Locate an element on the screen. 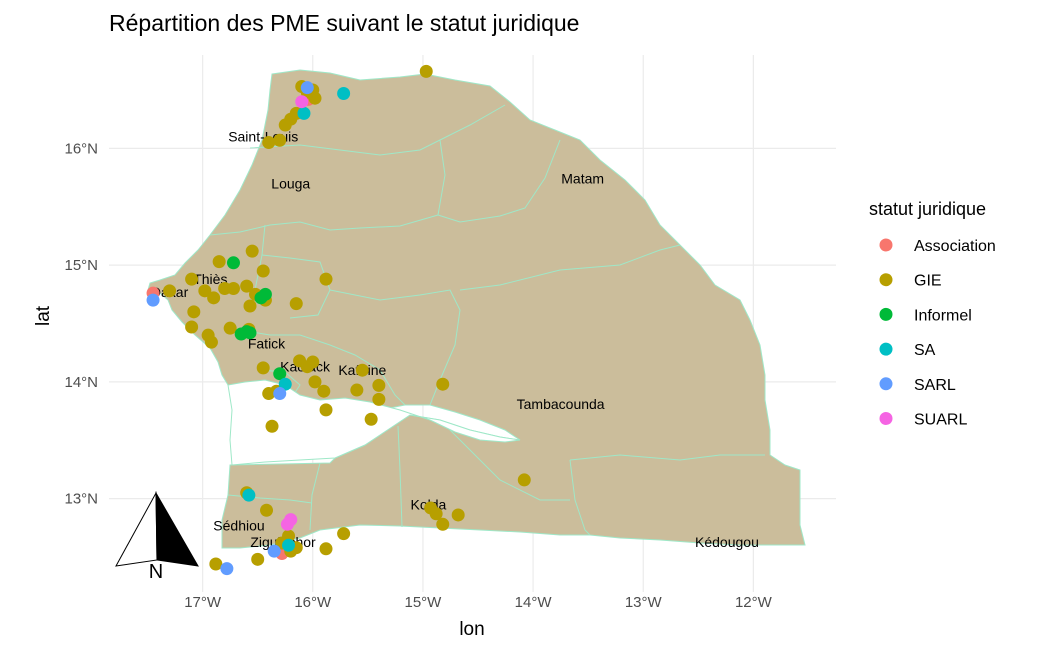 This screenshot has width=1050, height=648. legend-label: GIE is located at coordinates (928, 281).